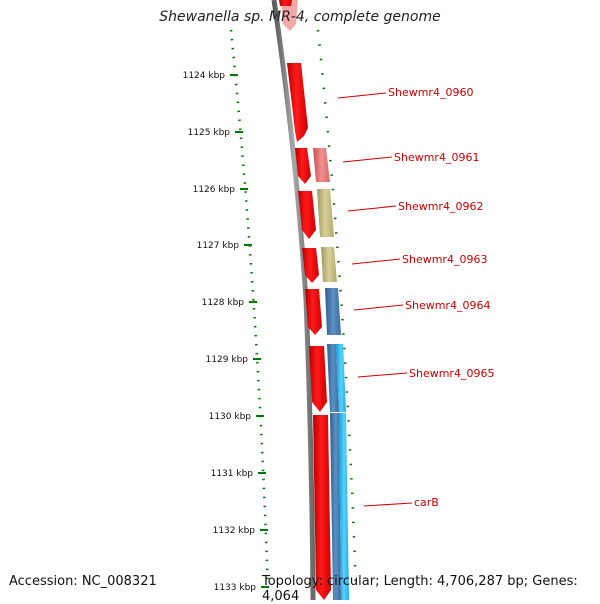 This screenshot has height=604, width=600. I want to click on ruler-dotted-right, so click(337, 310).